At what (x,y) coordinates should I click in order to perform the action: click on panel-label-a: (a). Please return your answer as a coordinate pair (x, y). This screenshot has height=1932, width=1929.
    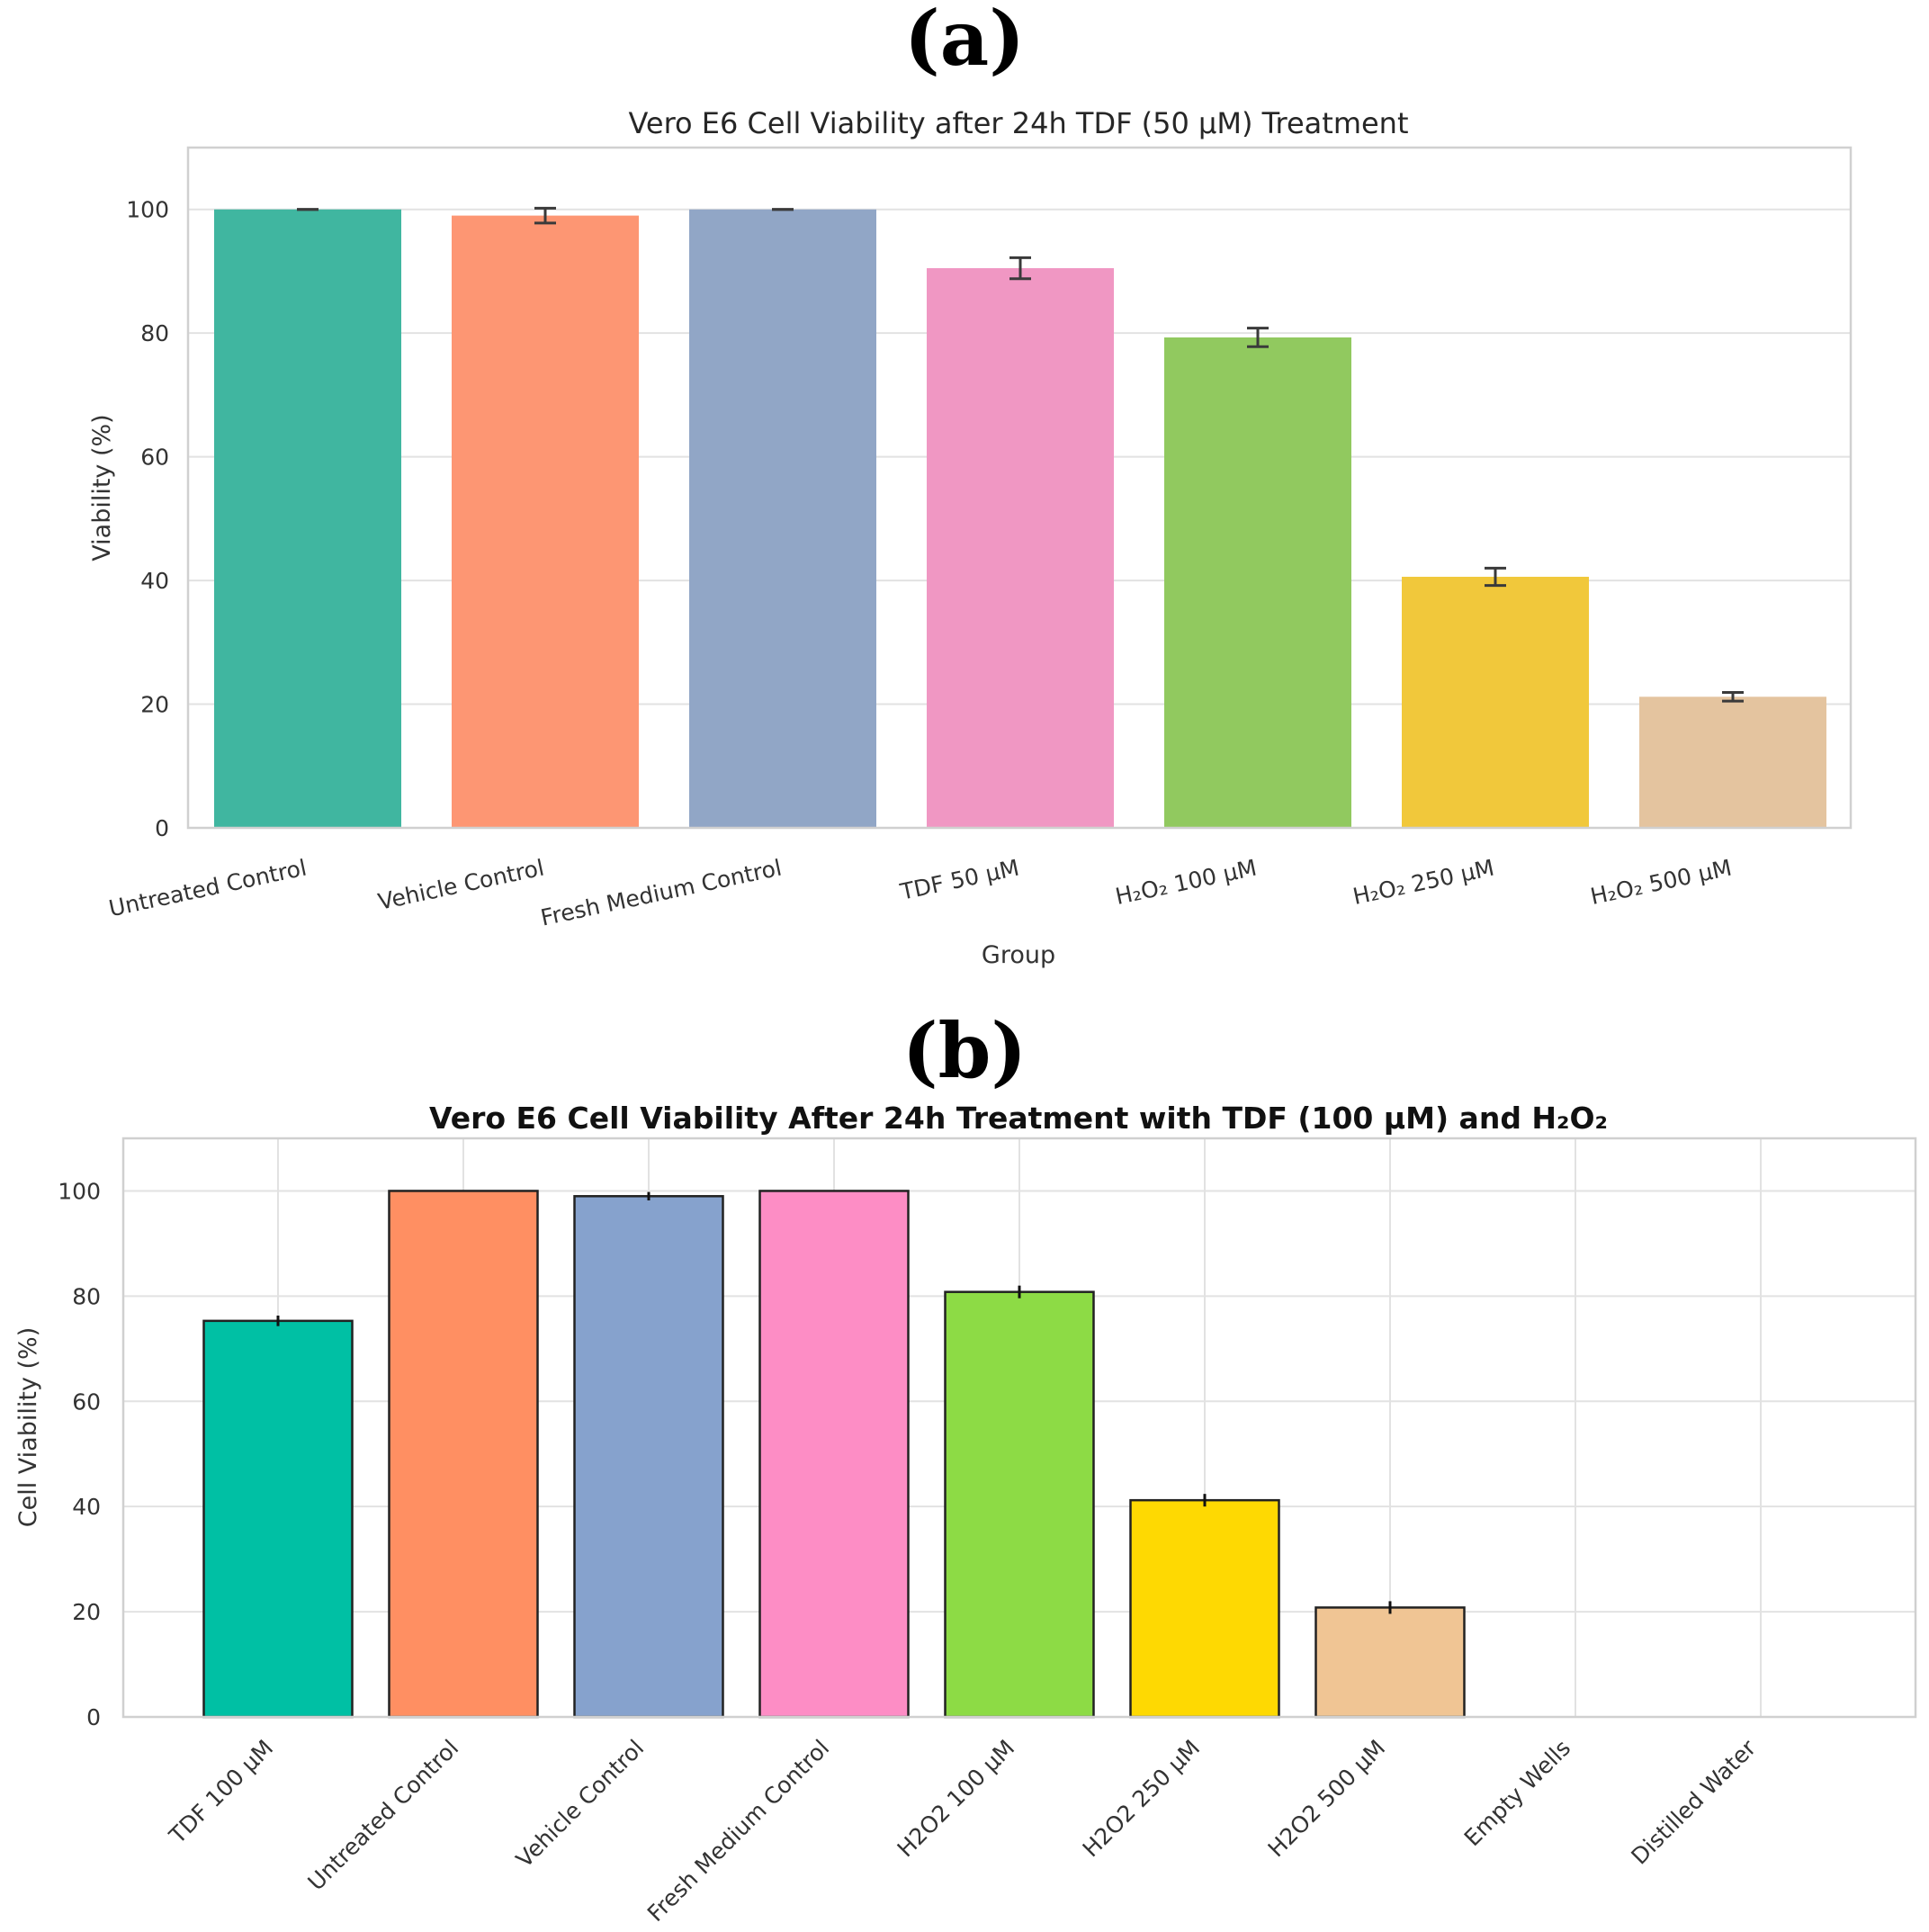
    Looking at the image, I should click on (964, 41).